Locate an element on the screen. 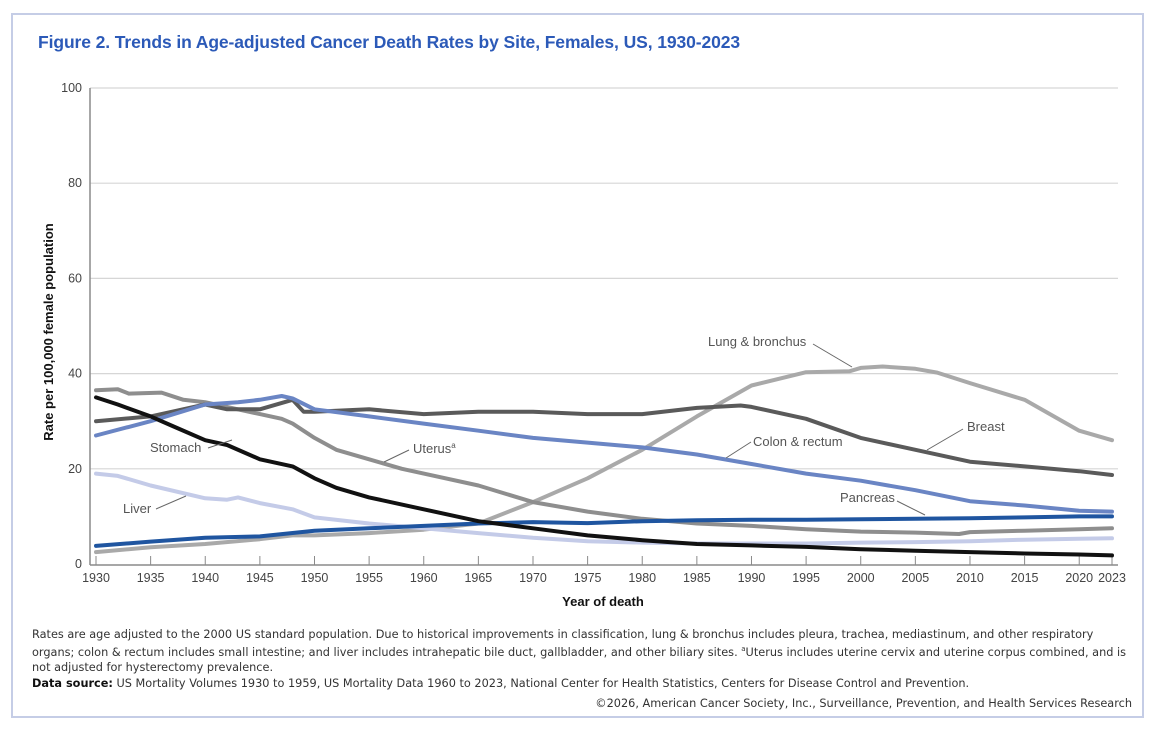 The width and height of the screenshot is (1166, 734). series-label: Pancreas is located at coordinates (867, 497).